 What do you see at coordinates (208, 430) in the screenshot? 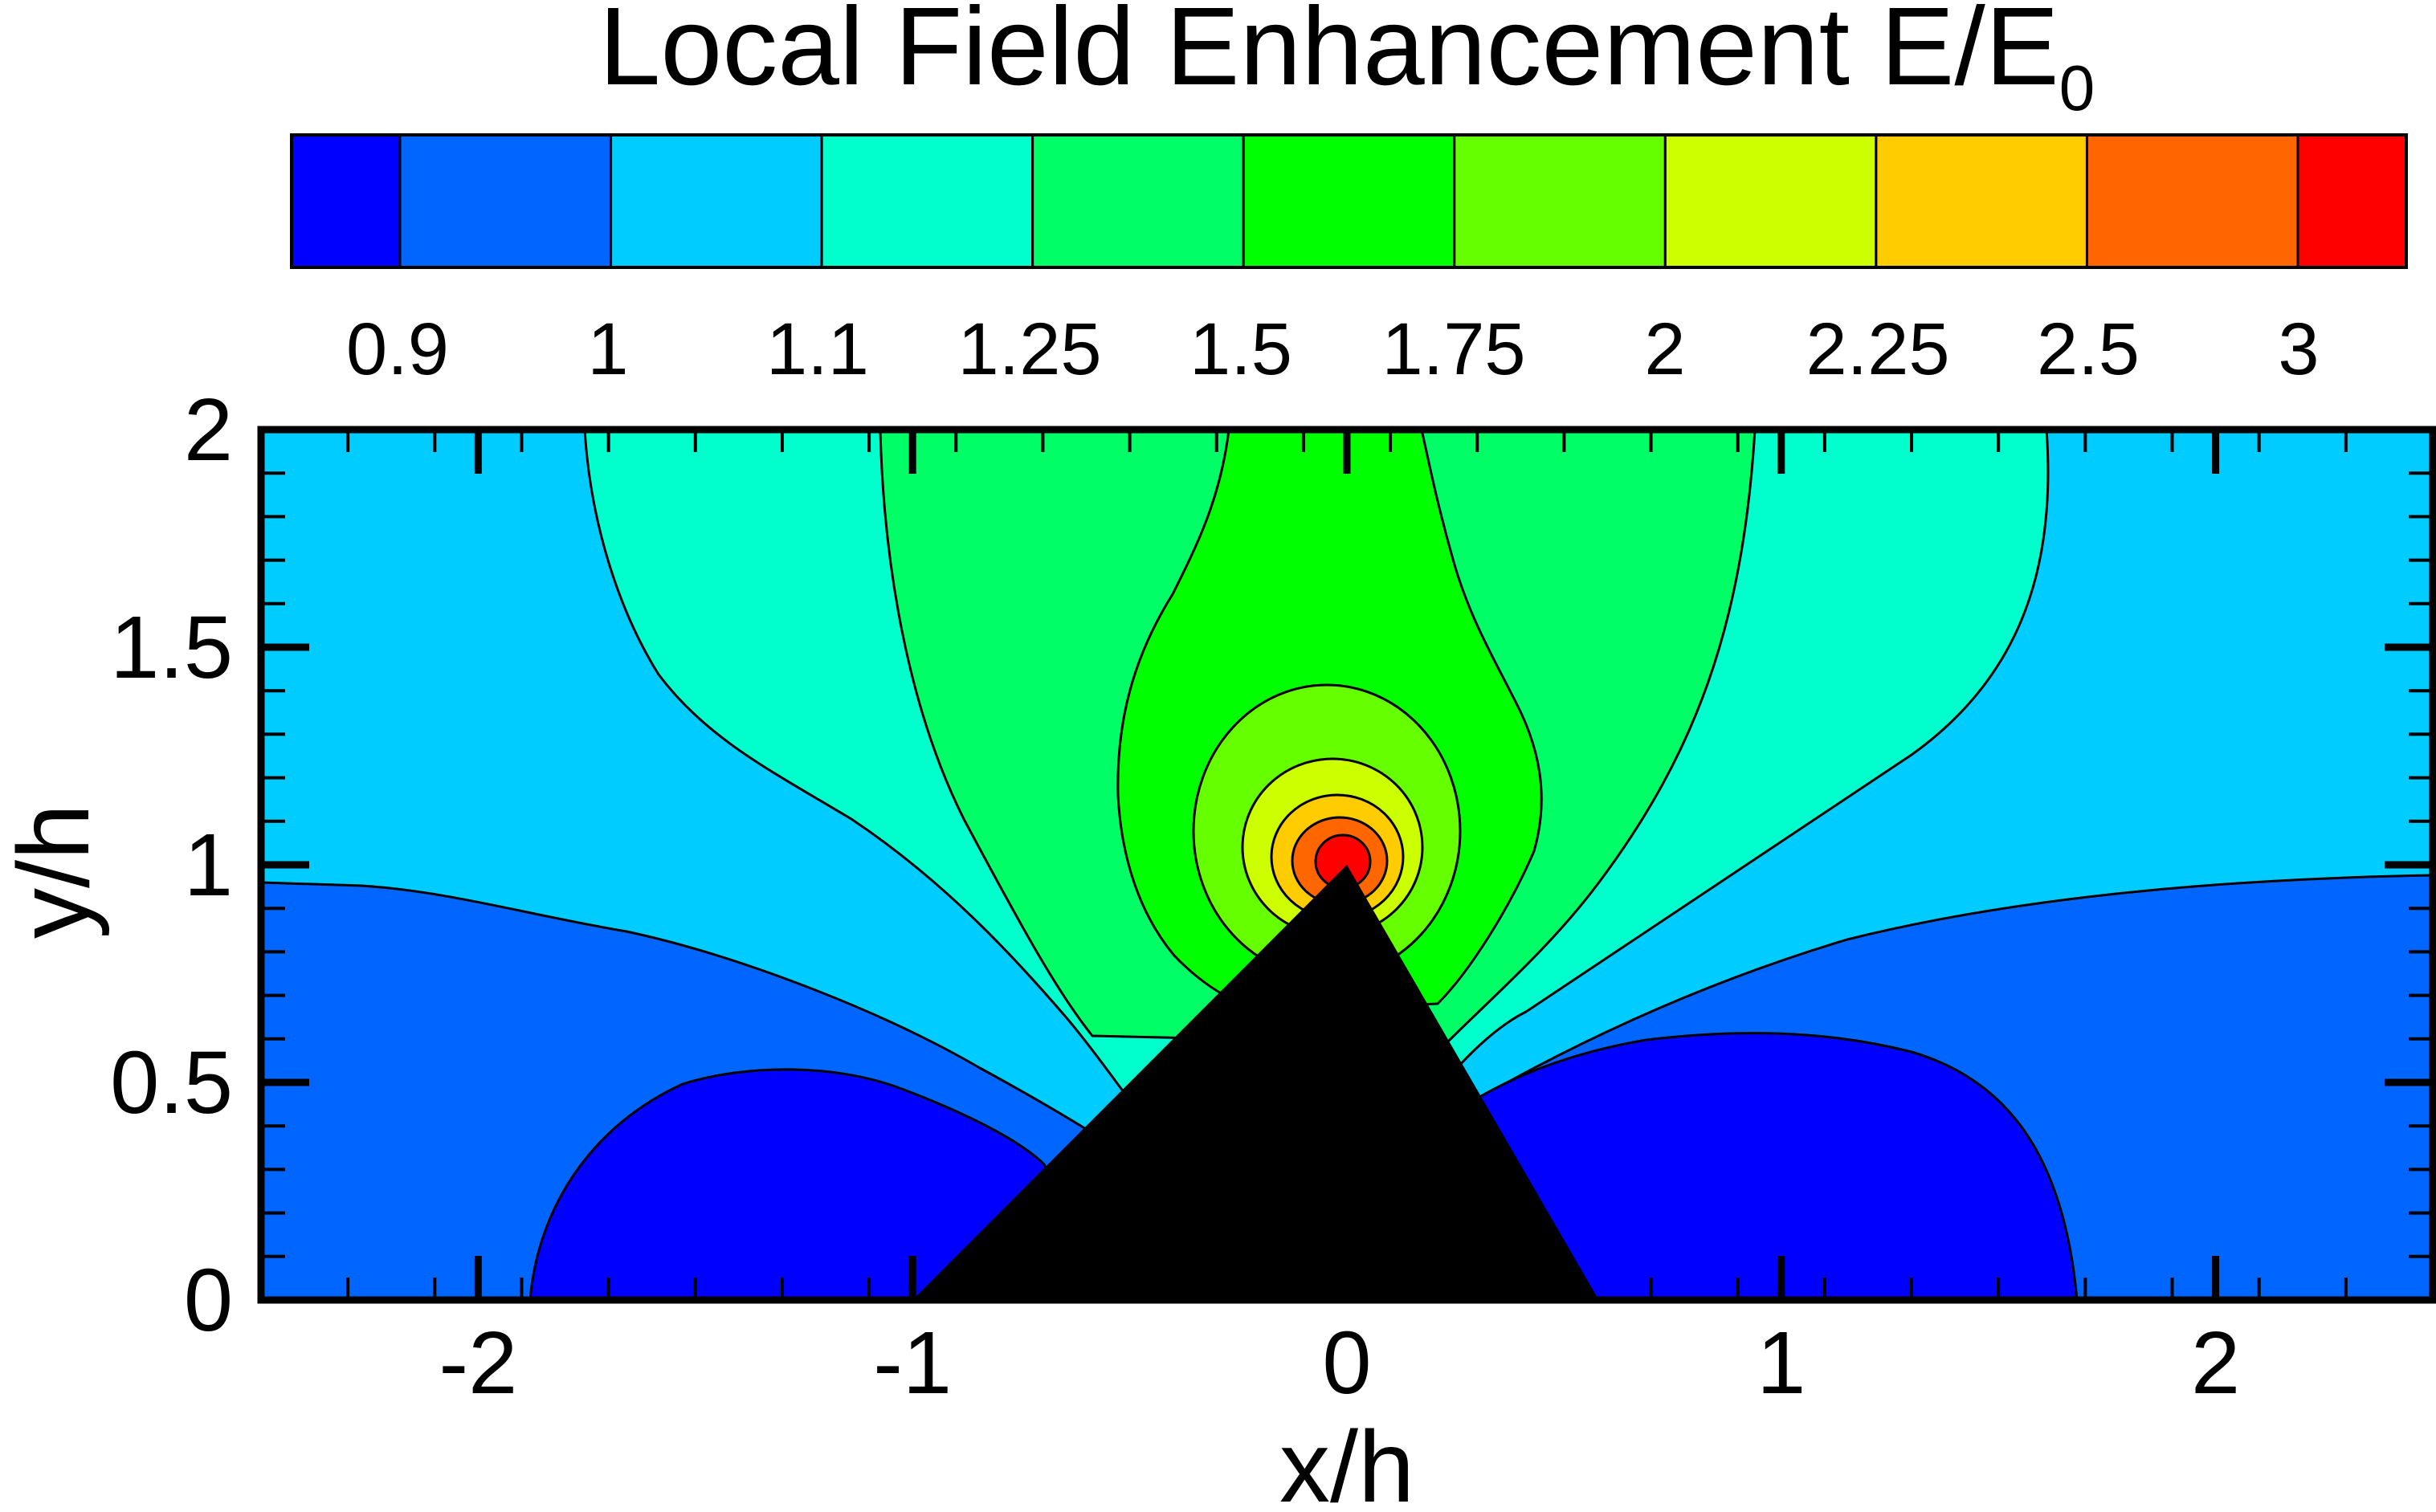
I see `y-tick-label: 2` at bounding box center [208, 430].